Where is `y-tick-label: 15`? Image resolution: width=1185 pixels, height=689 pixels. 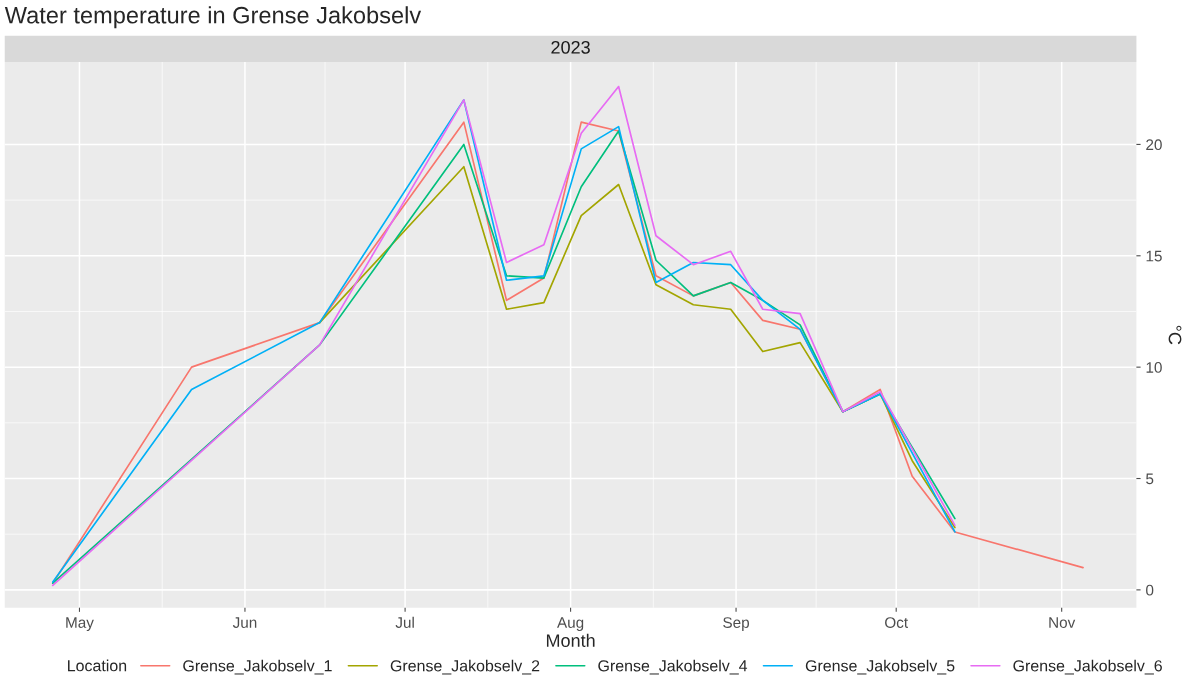
y-tick-label: 15 is located at coordinates (1154, 256).